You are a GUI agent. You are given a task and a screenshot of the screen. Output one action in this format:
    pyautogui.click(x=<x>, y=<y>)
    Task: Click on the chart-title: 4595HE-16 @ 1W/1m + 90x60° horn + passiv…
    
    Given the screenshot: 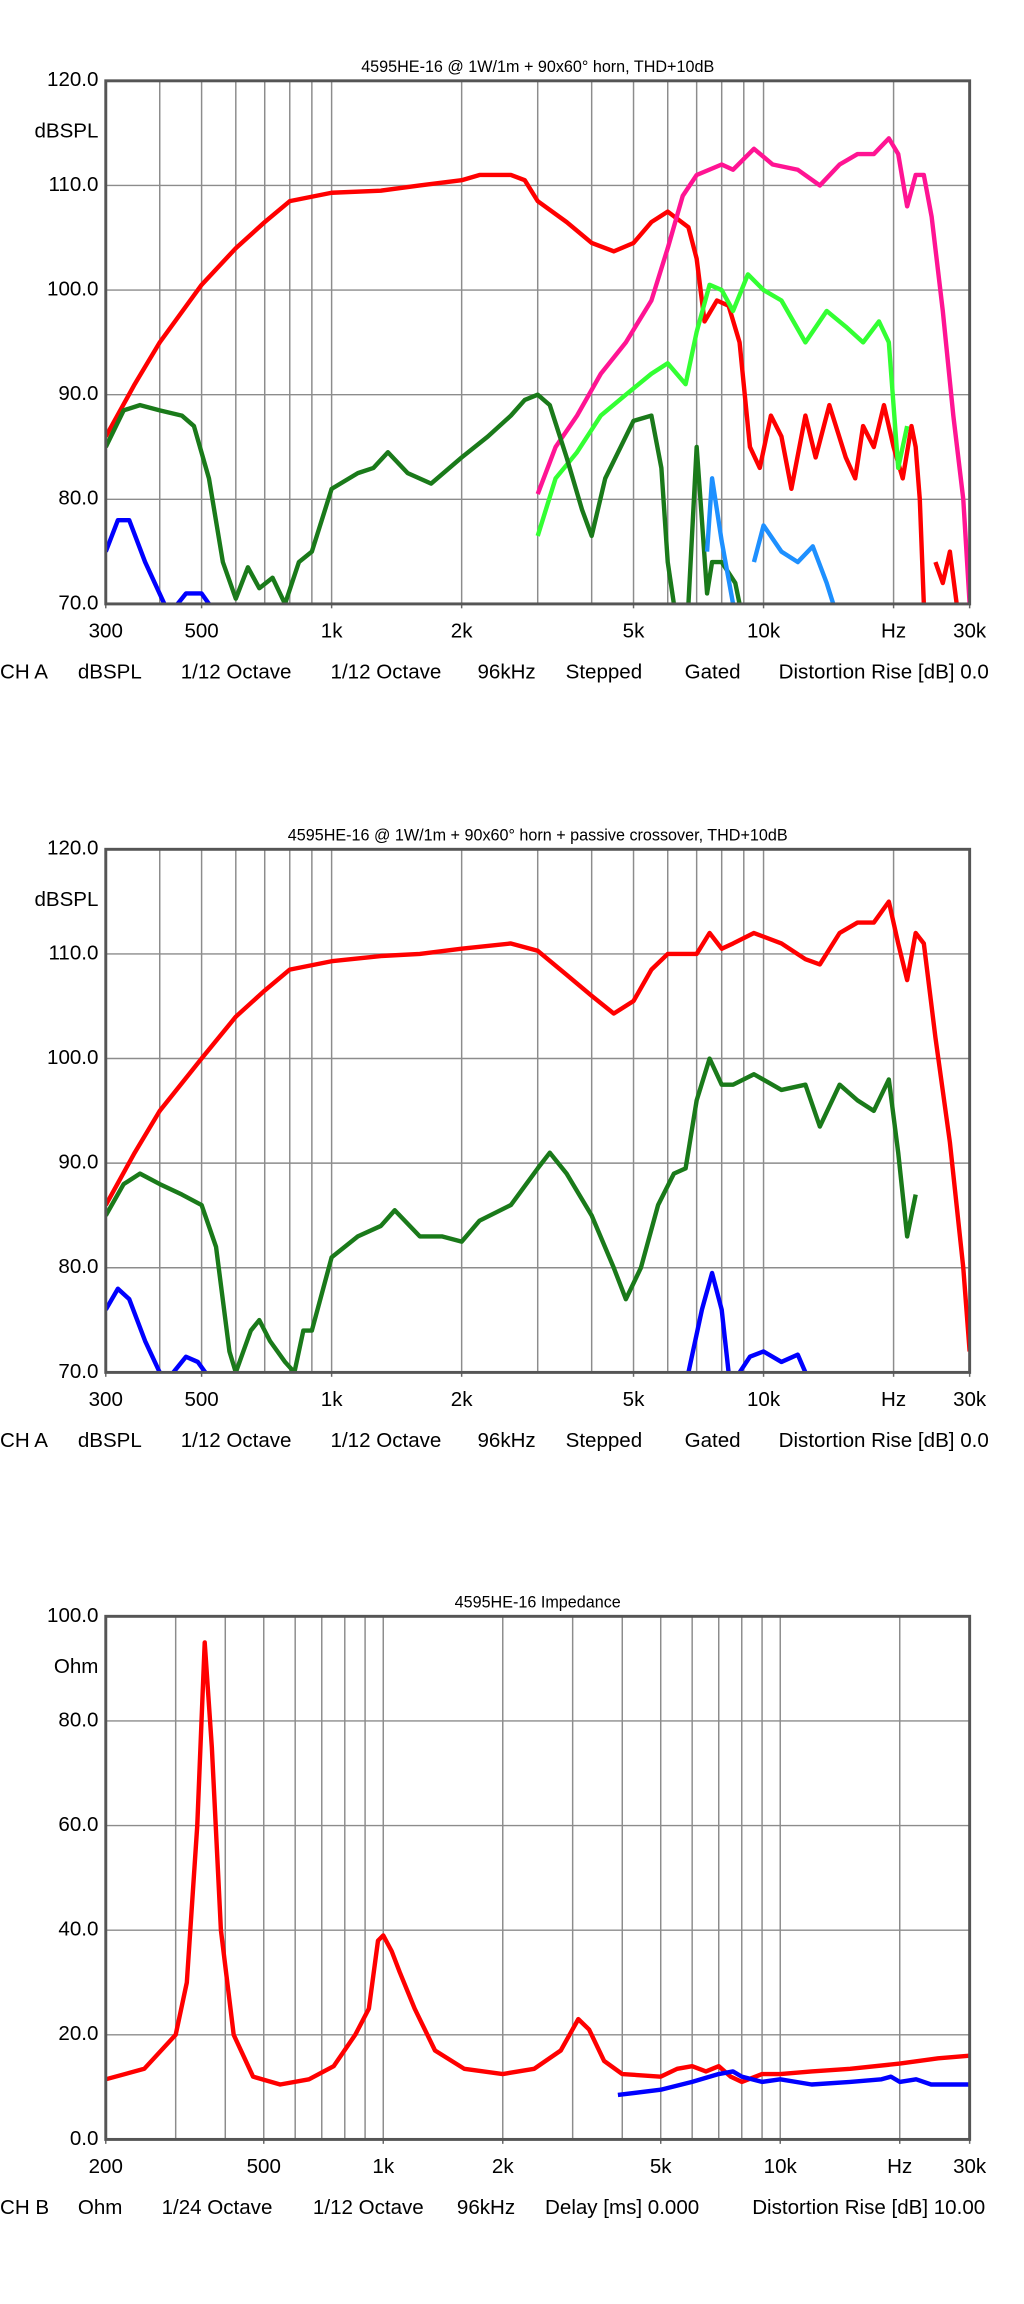 What is the action you would take?
    pyautogui.click(x=538, y=835)
    